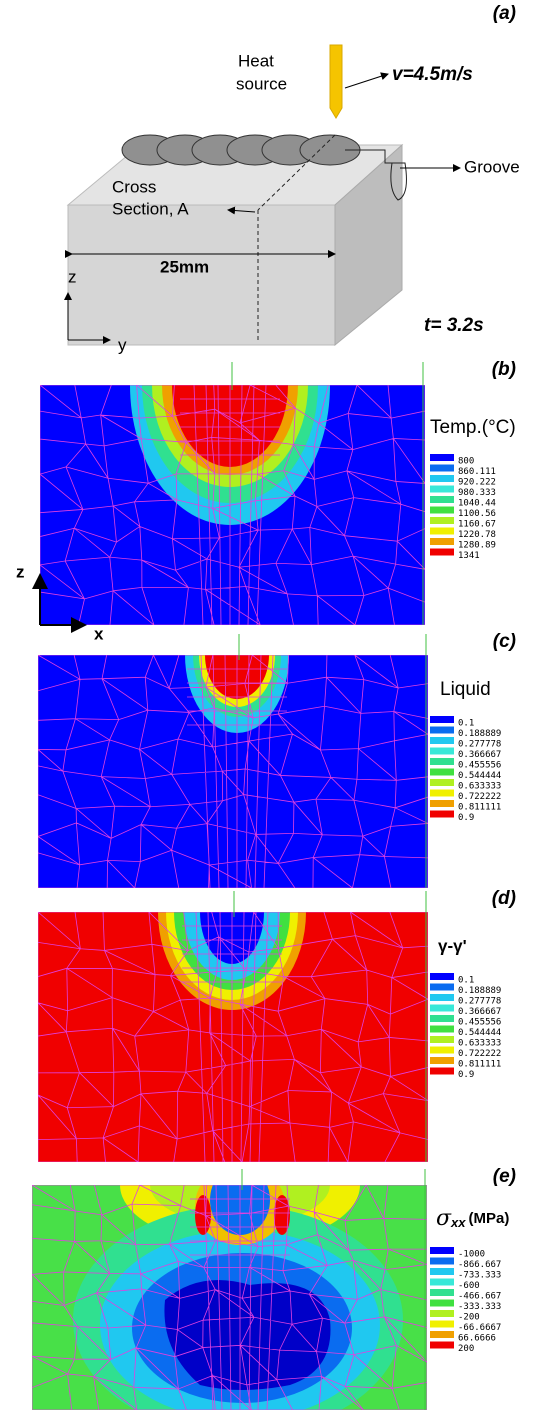 This screenshot has width=544, height=1418. I want to click on panel-label: (e), so click(504, 1176).